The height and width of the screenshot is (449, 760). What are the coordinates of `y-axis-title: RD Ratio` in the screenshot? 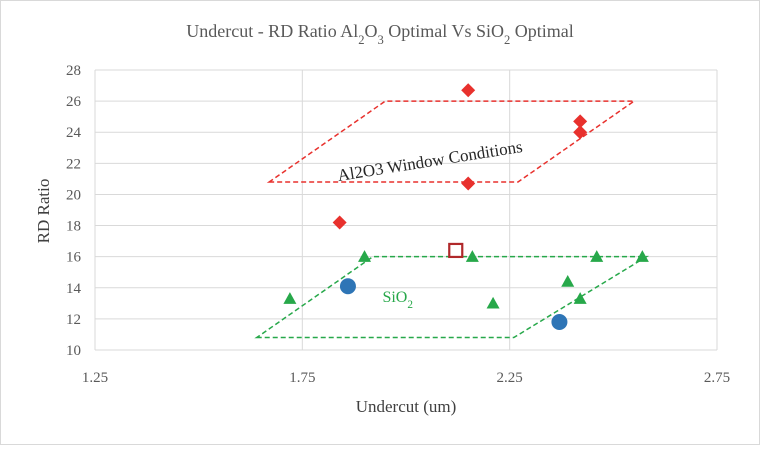 It's located at (43, 211).